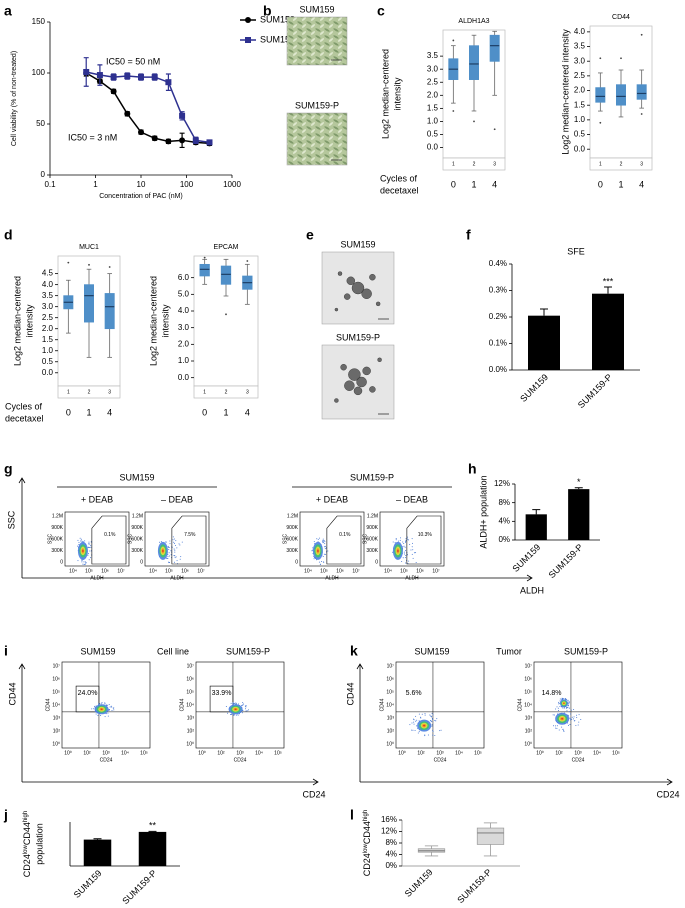 The image size is (685, 908). Describe the element at coordinates (141, 184) in the screenshot. I see `x-tick-label: 10` at that location.